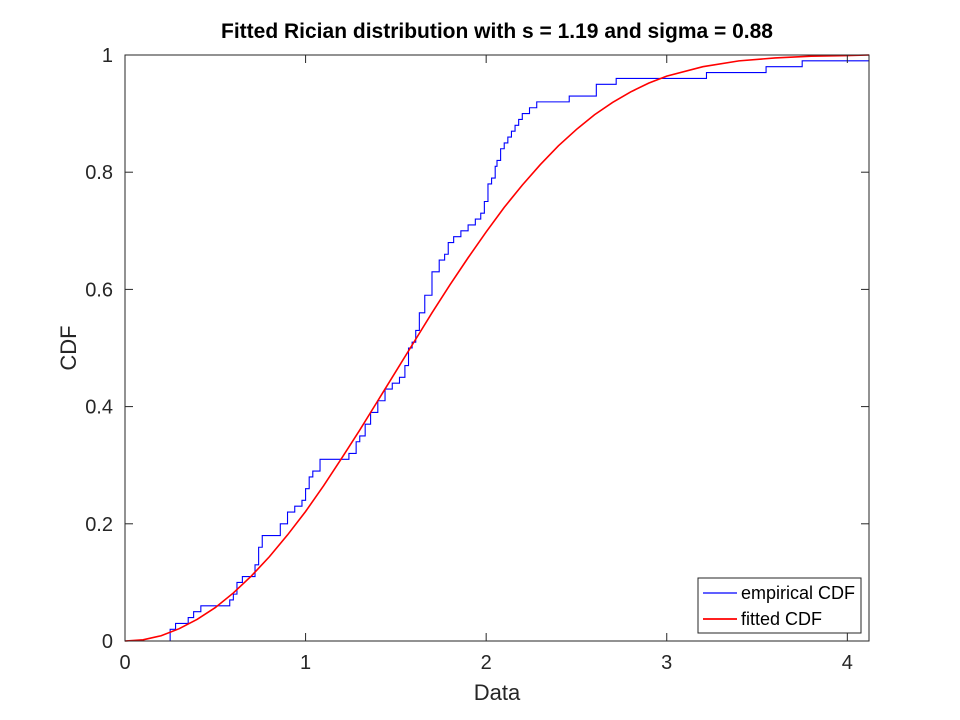  I want to click on legend-label-empirical: empirical CDF, so click(798, 593).